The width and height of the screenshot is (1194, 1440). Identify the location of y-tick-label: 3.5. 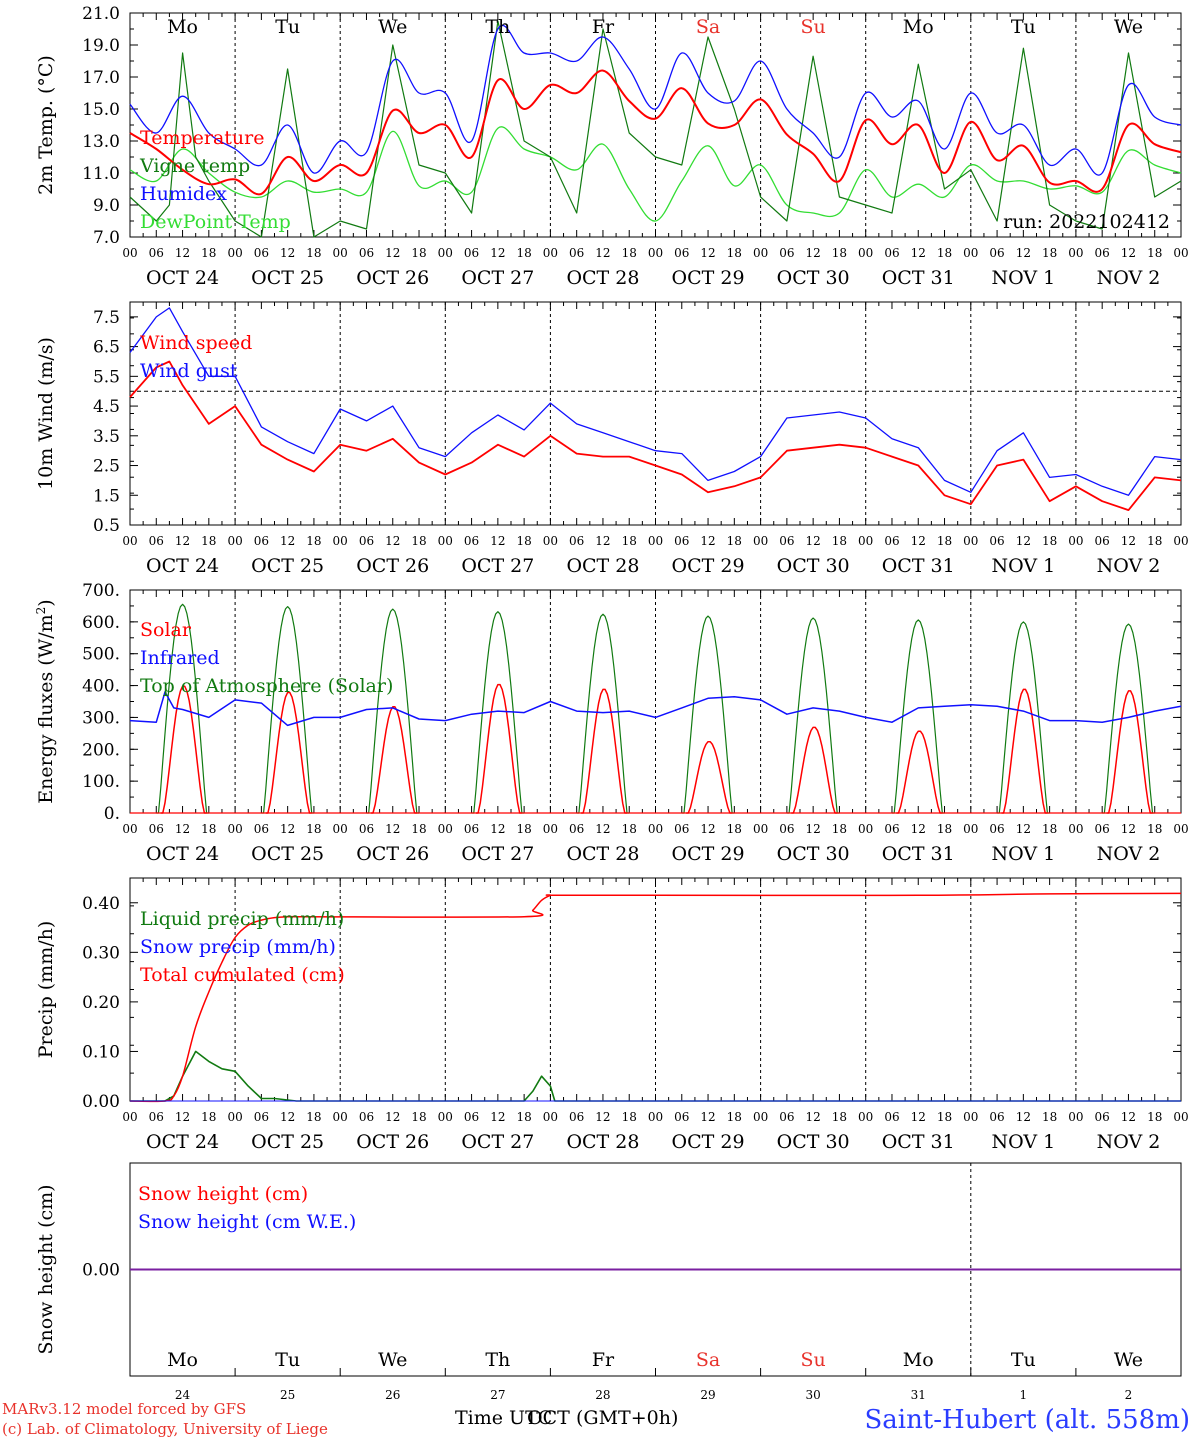
(106, 437).